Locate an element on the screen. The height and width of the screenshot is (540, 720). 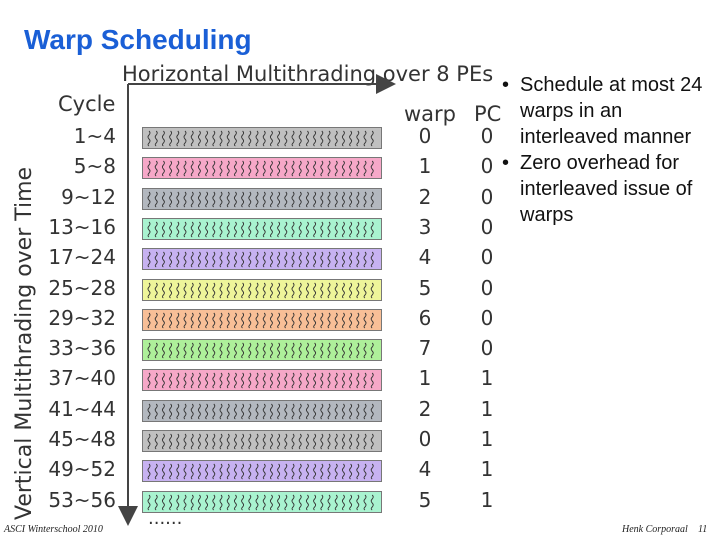
cycle-range: 49~52 is located at coordinates (82, 469).